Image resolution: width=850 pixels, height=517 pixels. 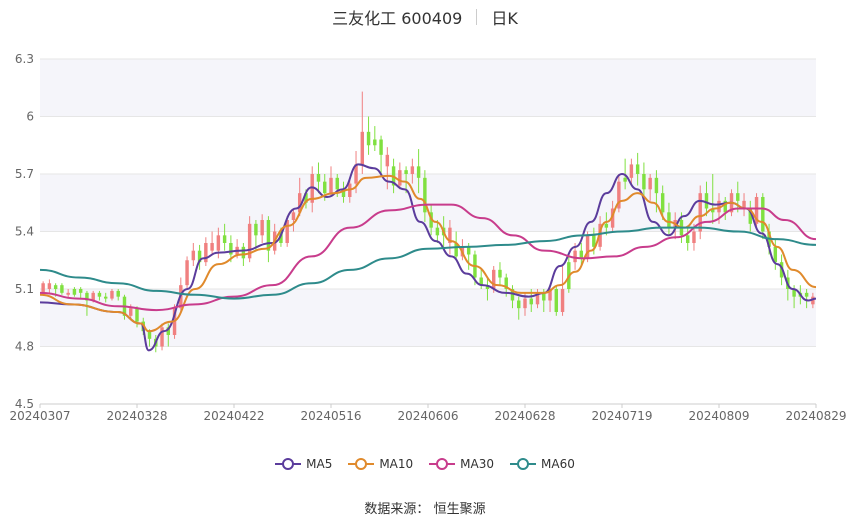 I want to click on legend-label: MA60, so click(x=558, y=464).